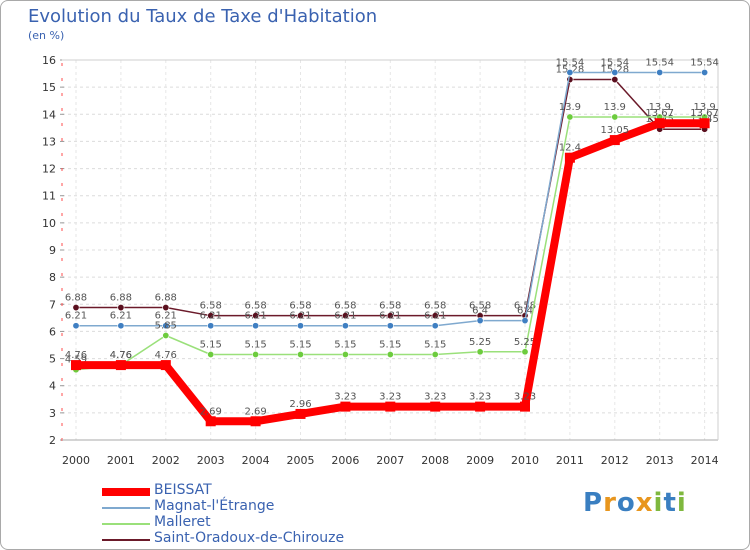  I want to click on point-malleret-2005, so click(300, 354).